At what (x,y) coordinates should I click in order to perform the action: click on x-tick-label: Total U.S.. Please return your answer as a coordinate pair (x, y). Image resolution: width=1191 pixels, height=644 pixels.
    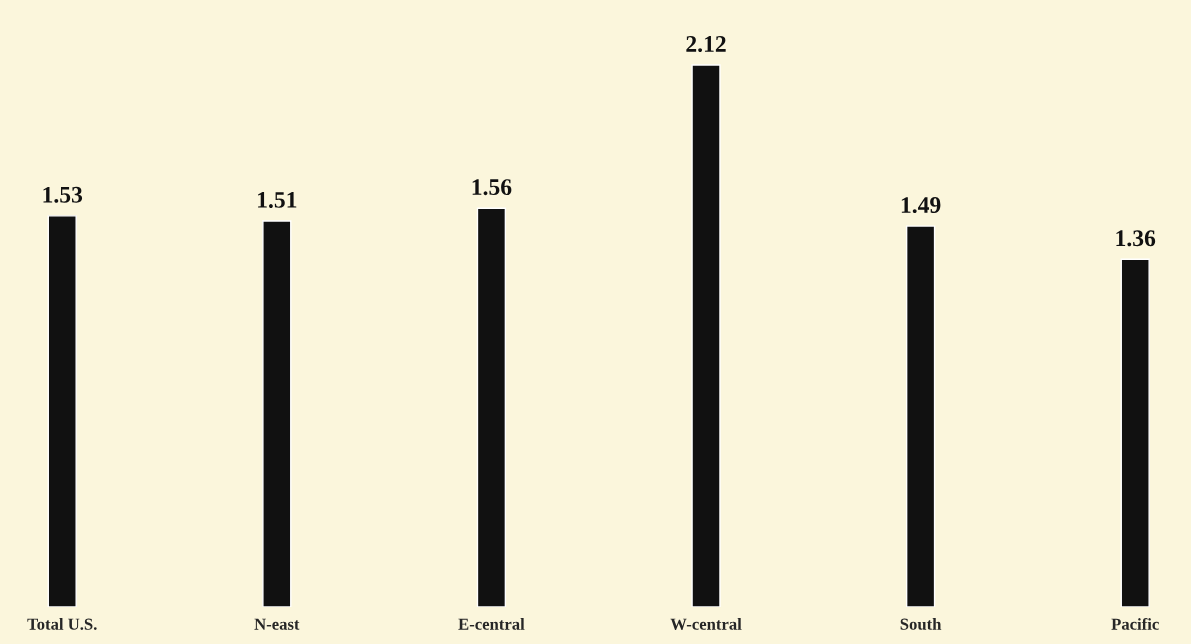
    Looking at the image, I should click on (62, 624).